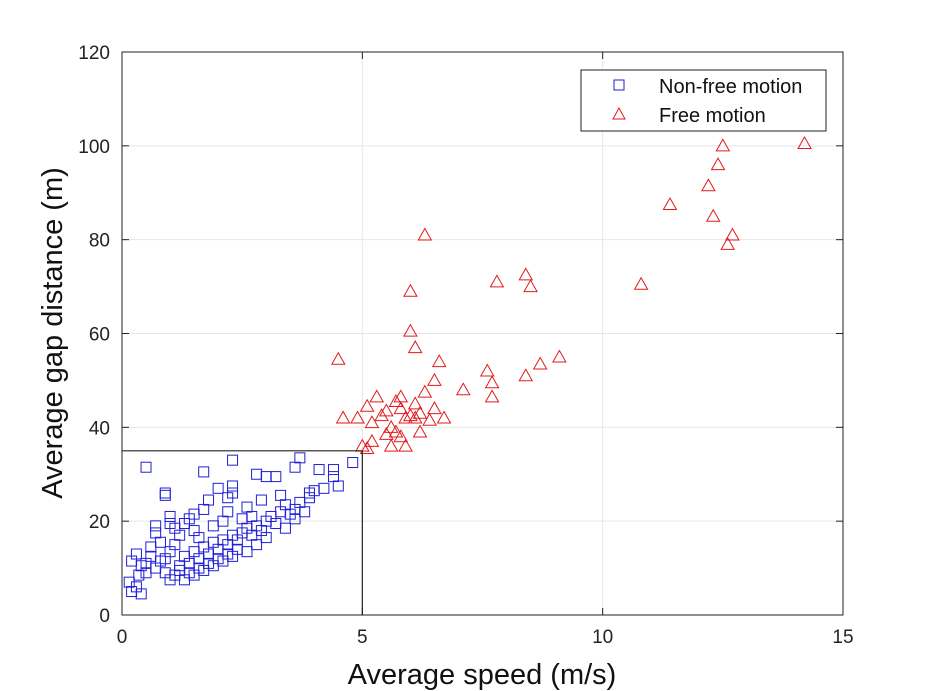  What do you see at coordinates (99, 241) in the screenshot?
I see `y-tick-label: 80` at bounding box center [99, 241].